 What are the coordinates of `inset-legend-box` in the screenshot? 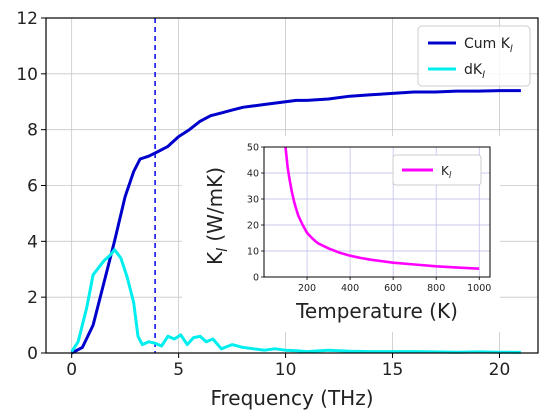 It's located at (437, 170).